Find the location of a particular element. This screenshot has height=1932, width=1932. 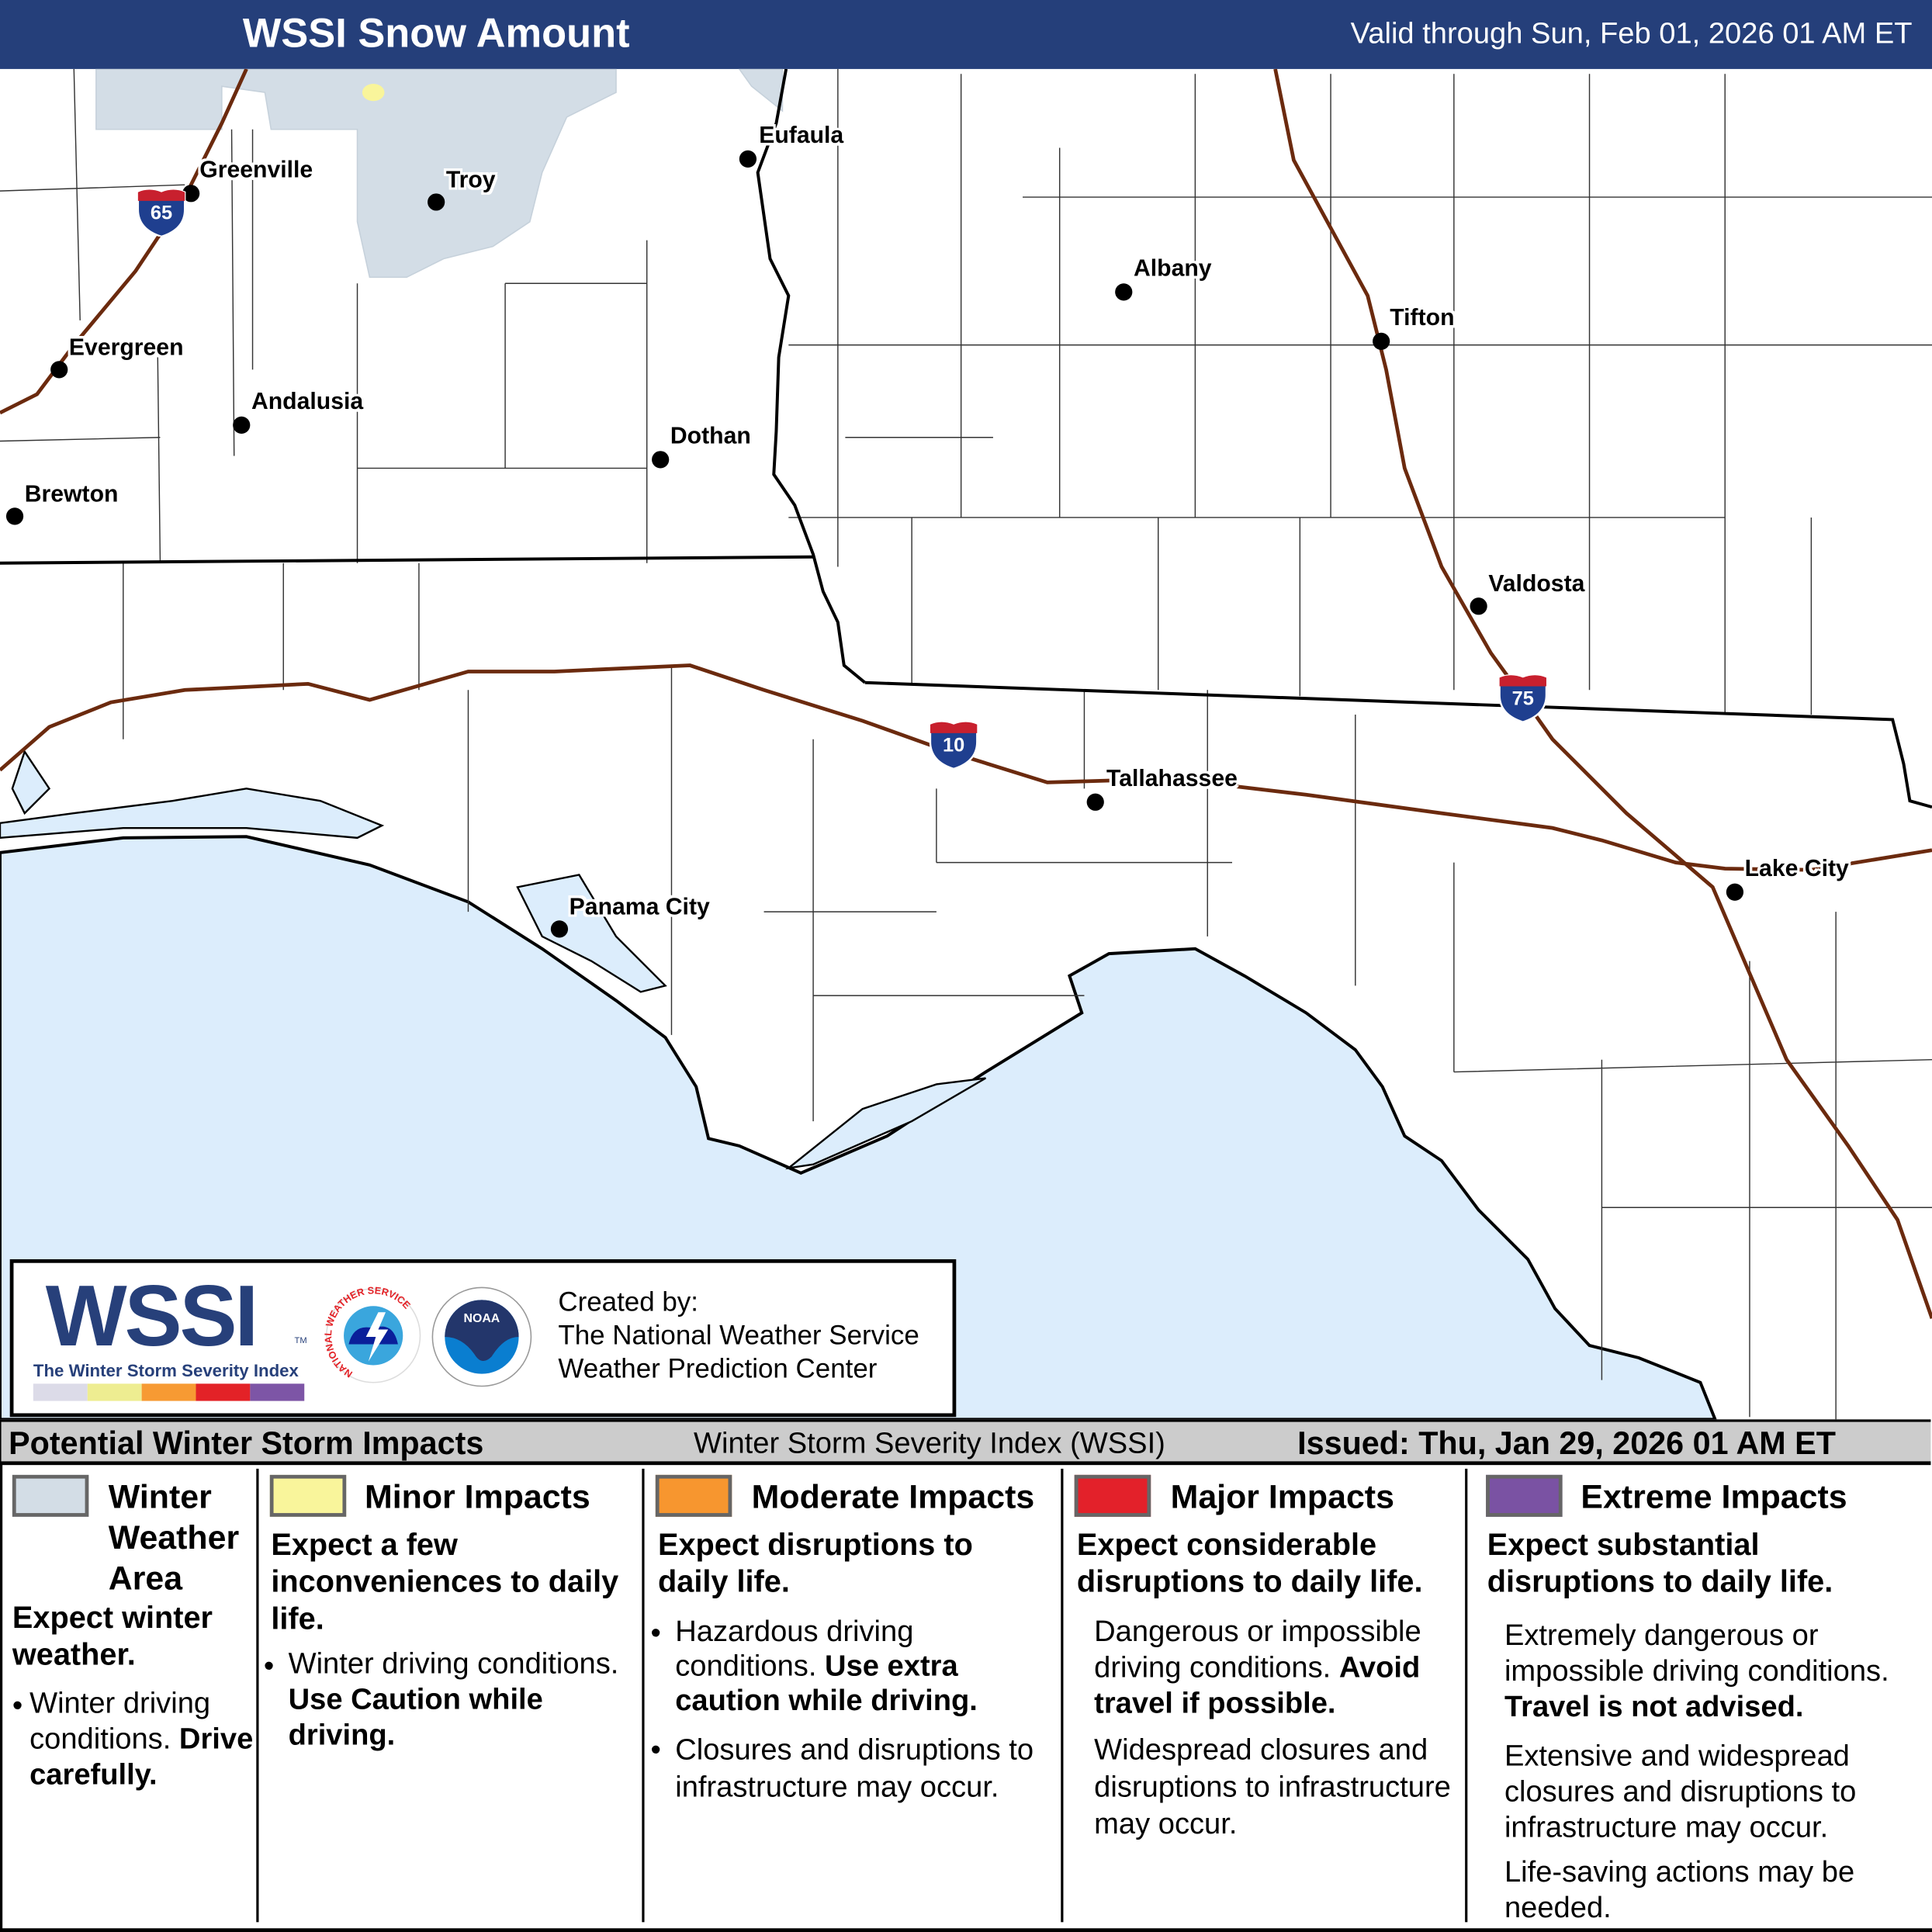

swatch-minor is located at coordinates (308, 1495).